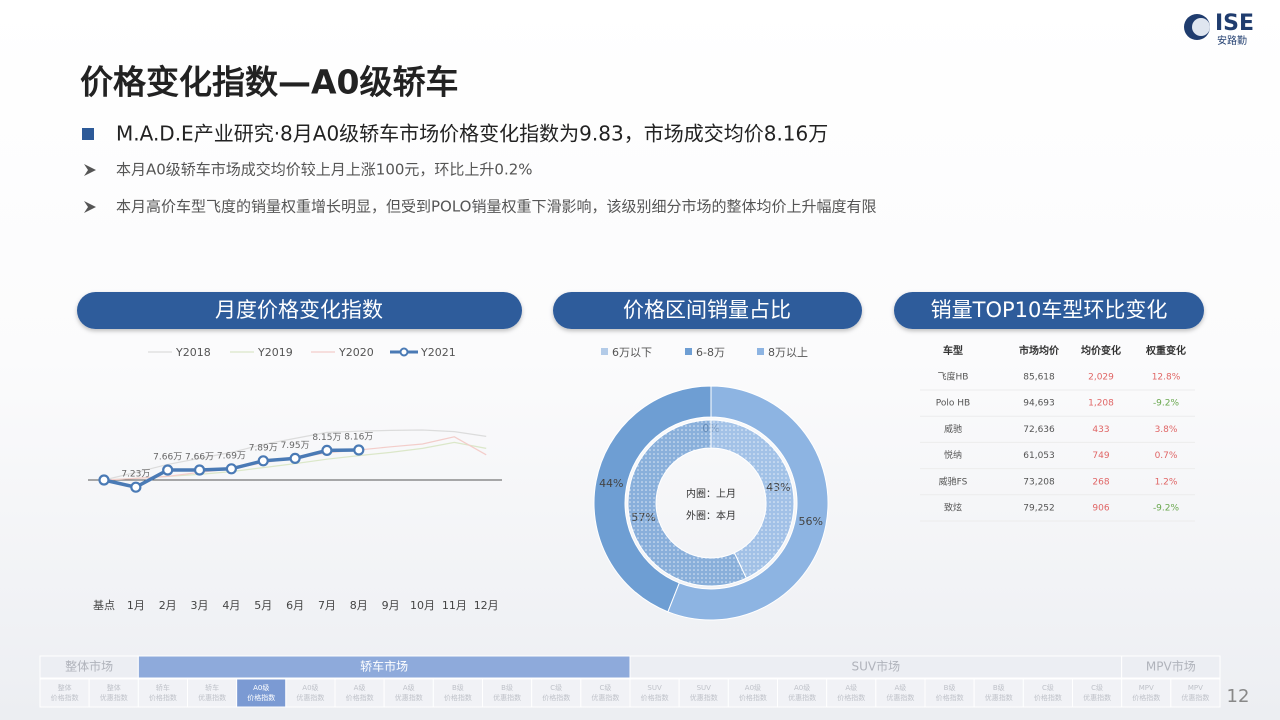 The height and width of the screenshot is (720, 1280). Describe the element at coordinates (953, 350) in the screenshot. I see `table-header: 车型` at that location.